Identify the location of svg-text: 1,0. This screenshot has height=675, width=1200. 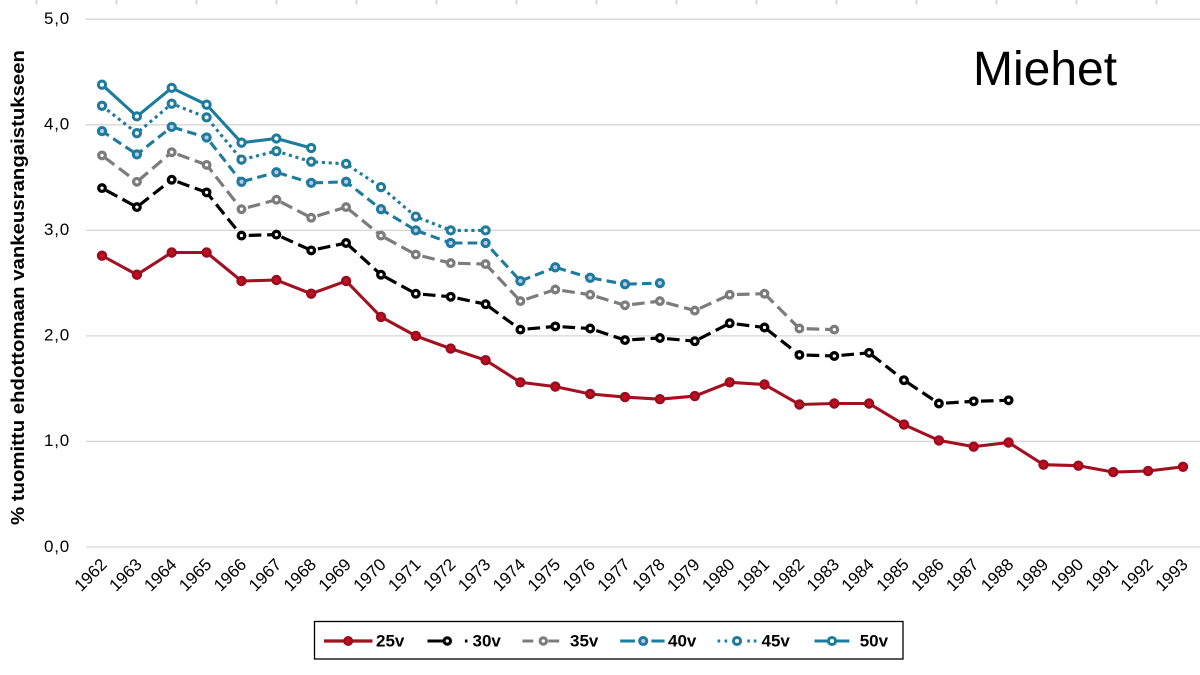
(57, 440).